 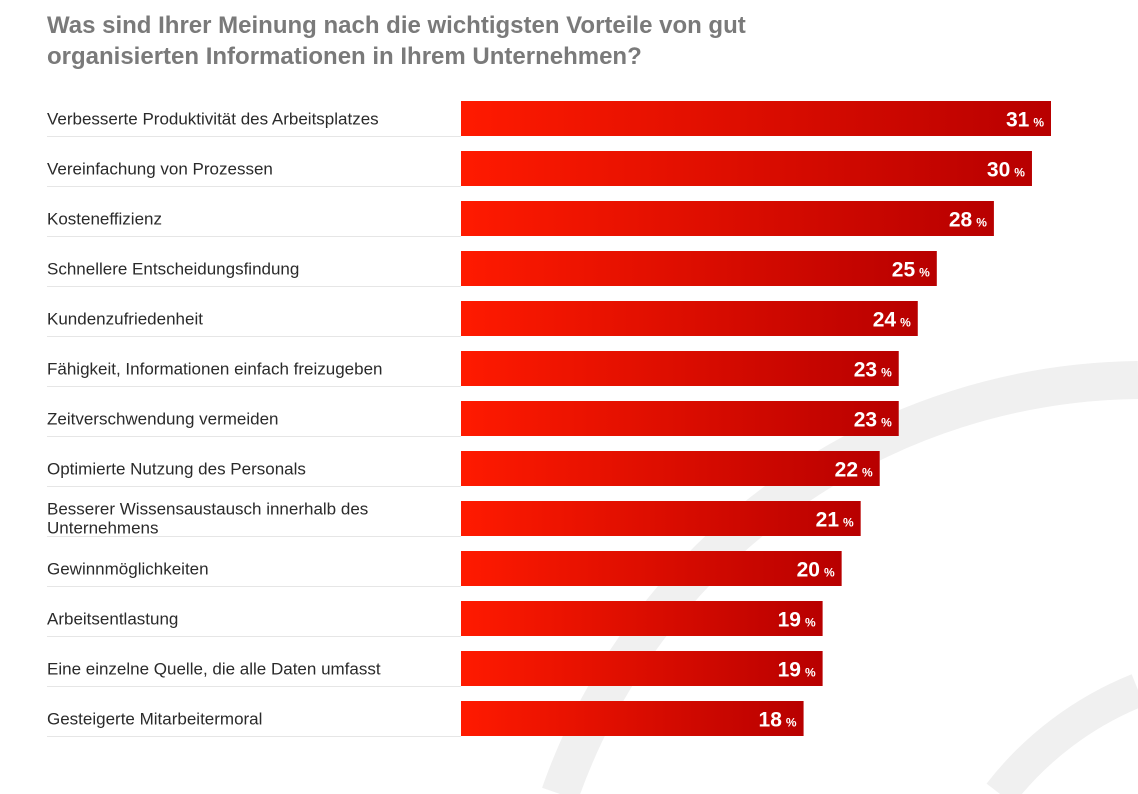 I want to click on category-label: Arbeitsentlastung, so click(x=112, y=619).